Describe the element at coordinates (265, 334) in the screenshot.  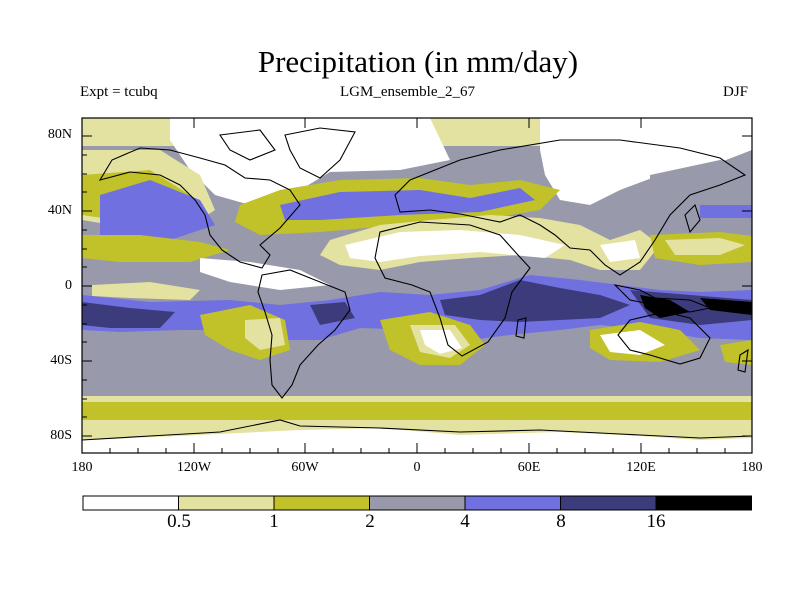
I see `field-sepac-light` at that location.